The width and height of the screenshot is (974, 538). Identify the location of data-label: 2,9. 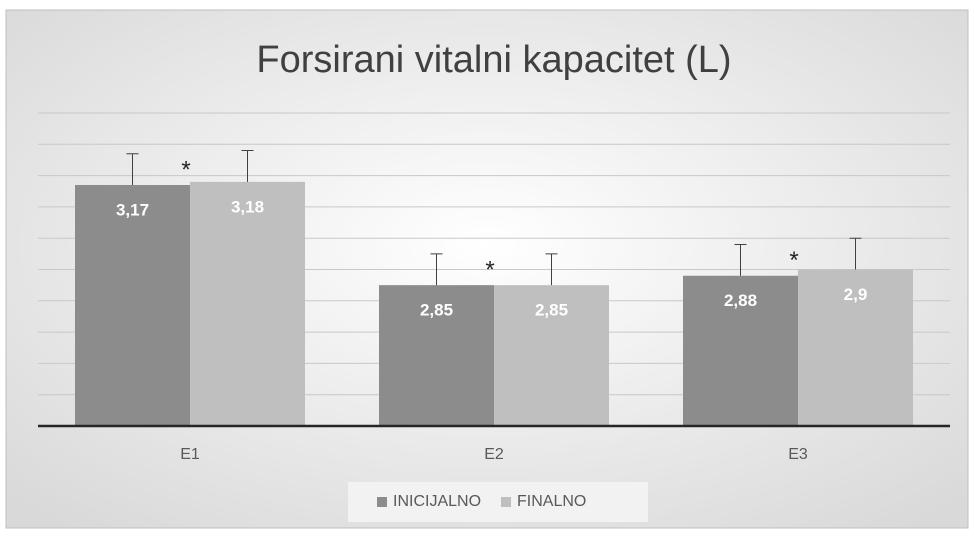
(856, 294).